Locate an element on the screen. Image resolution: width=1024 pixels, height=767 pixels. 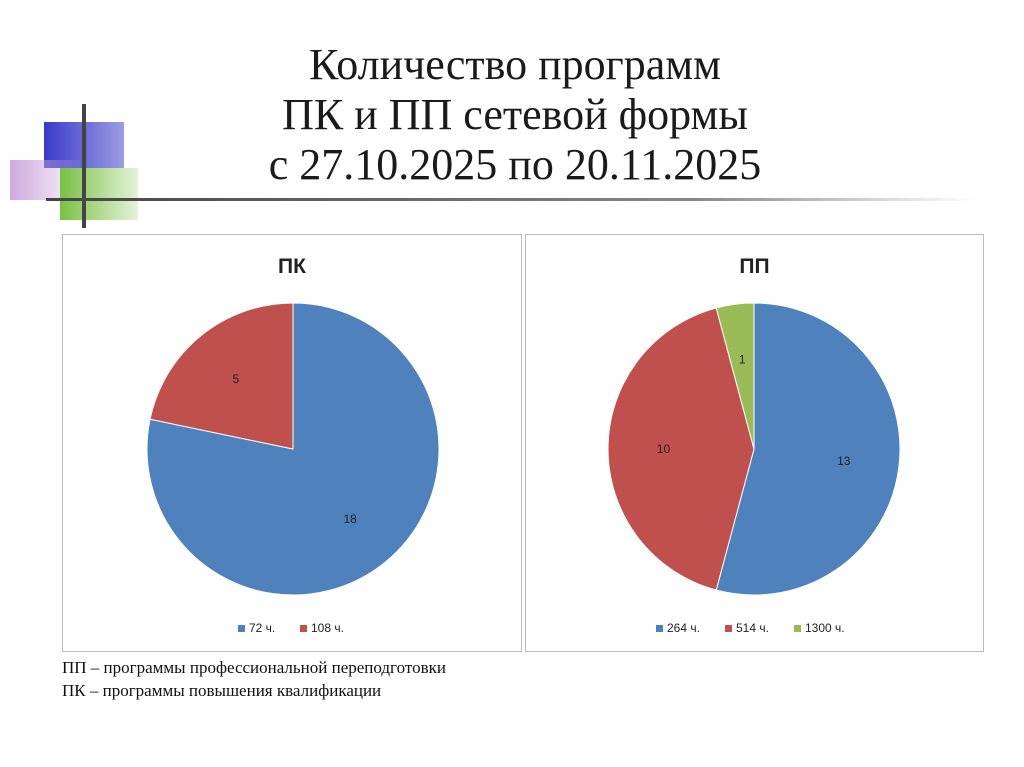
horizontal-rule is located at coordinates (511, 199).